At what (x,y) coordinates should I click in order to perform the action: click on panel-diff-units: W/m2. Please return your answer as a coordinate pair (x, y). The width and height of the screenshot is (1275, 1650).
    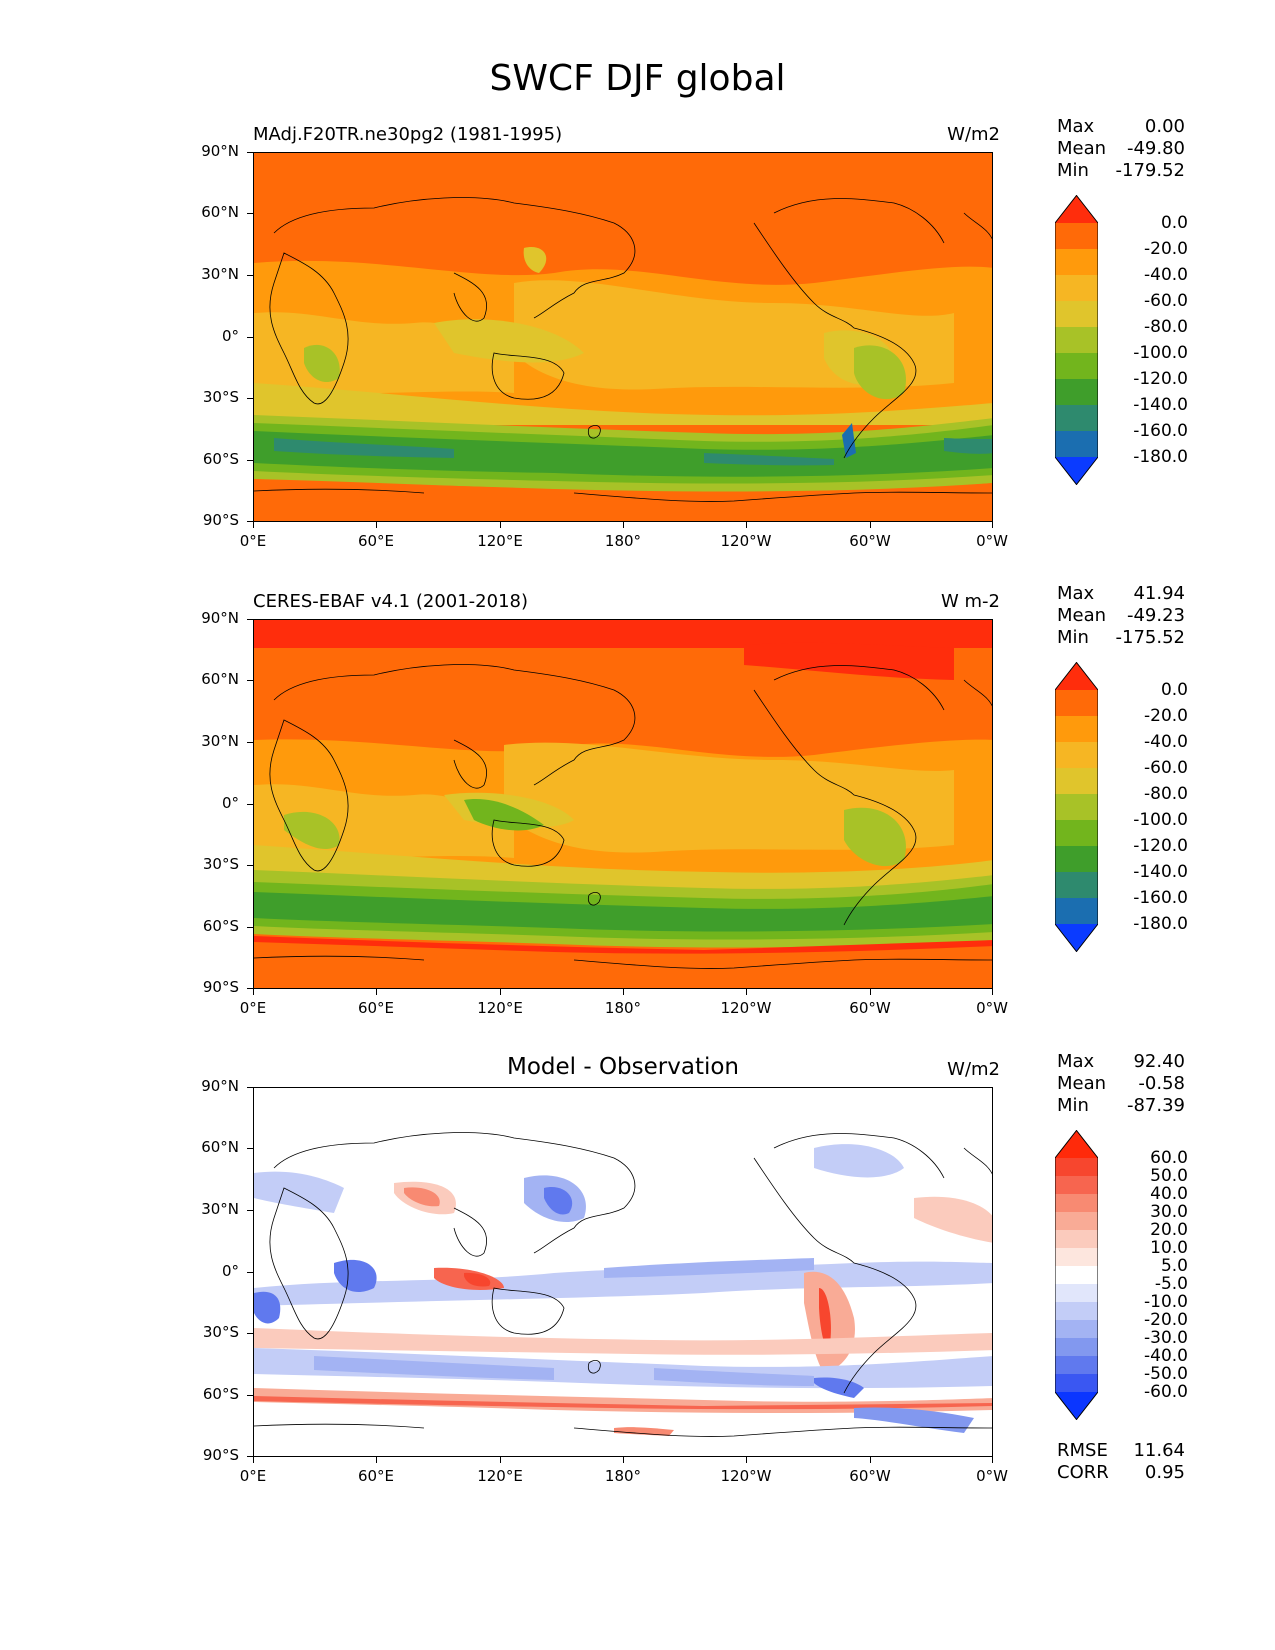
    Looking at the image, I should click on (973, 1069).